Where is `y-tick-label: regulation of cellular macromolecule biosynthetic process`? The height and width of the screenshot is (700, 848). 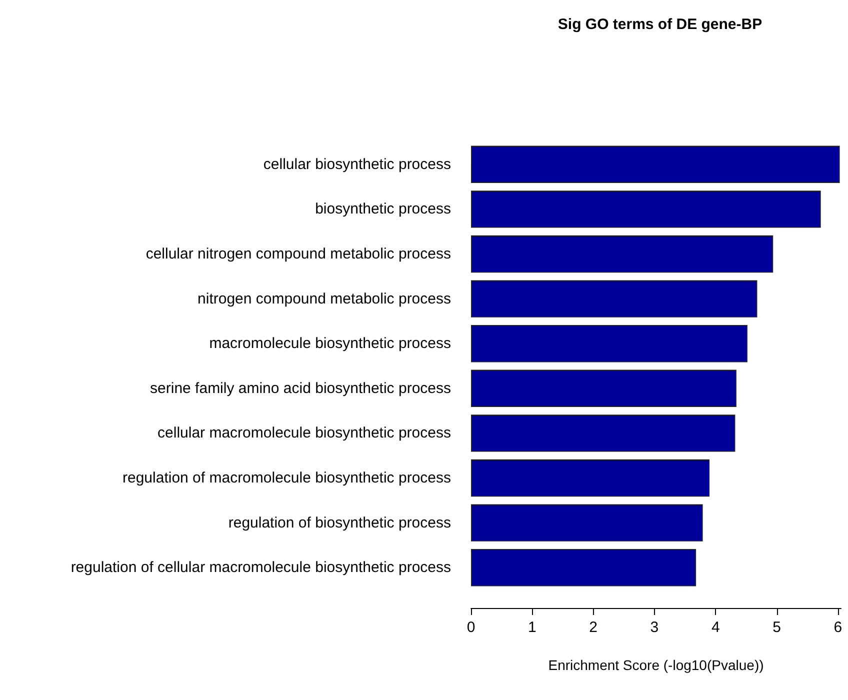
y-tick-label: regulation of cellular macromolecule biosynthetic process is located at coordinates (260, 567).